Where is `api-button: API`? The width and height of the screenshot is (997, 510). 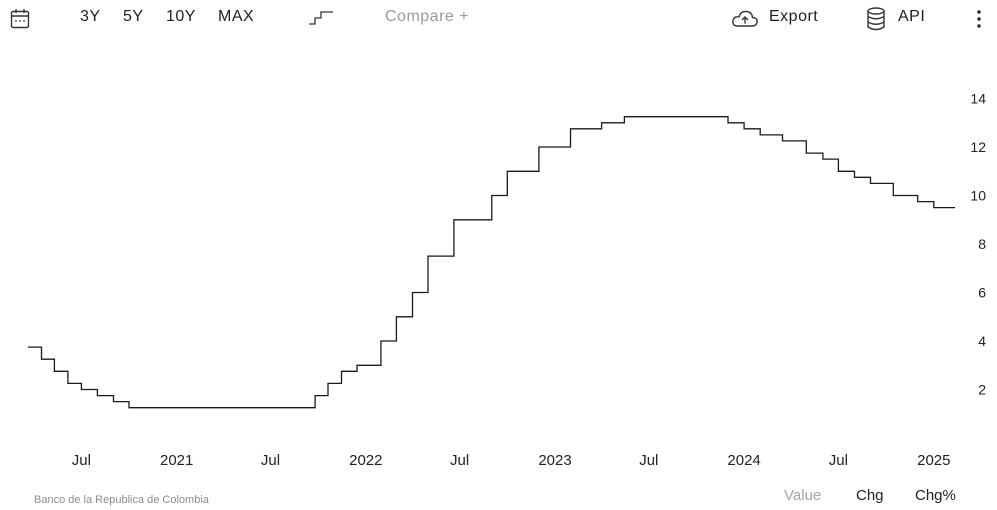
api-button: API is located at coordinates (912, 16).